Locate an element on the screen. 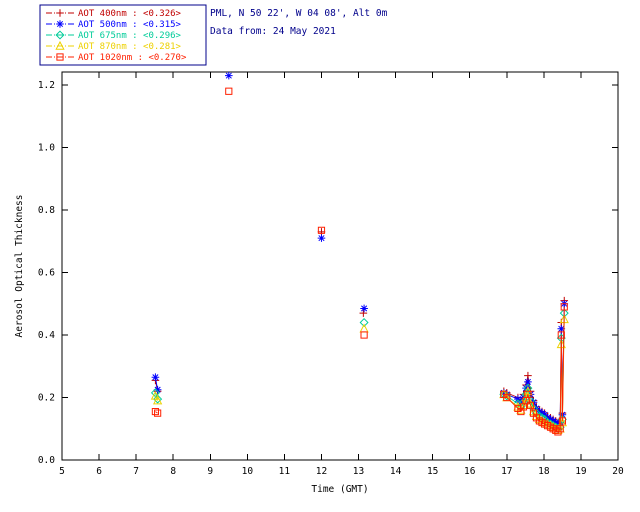 The image size is (640, 512). date-header: Data from: 24 May 2021 is located at coordinates (273, 31).